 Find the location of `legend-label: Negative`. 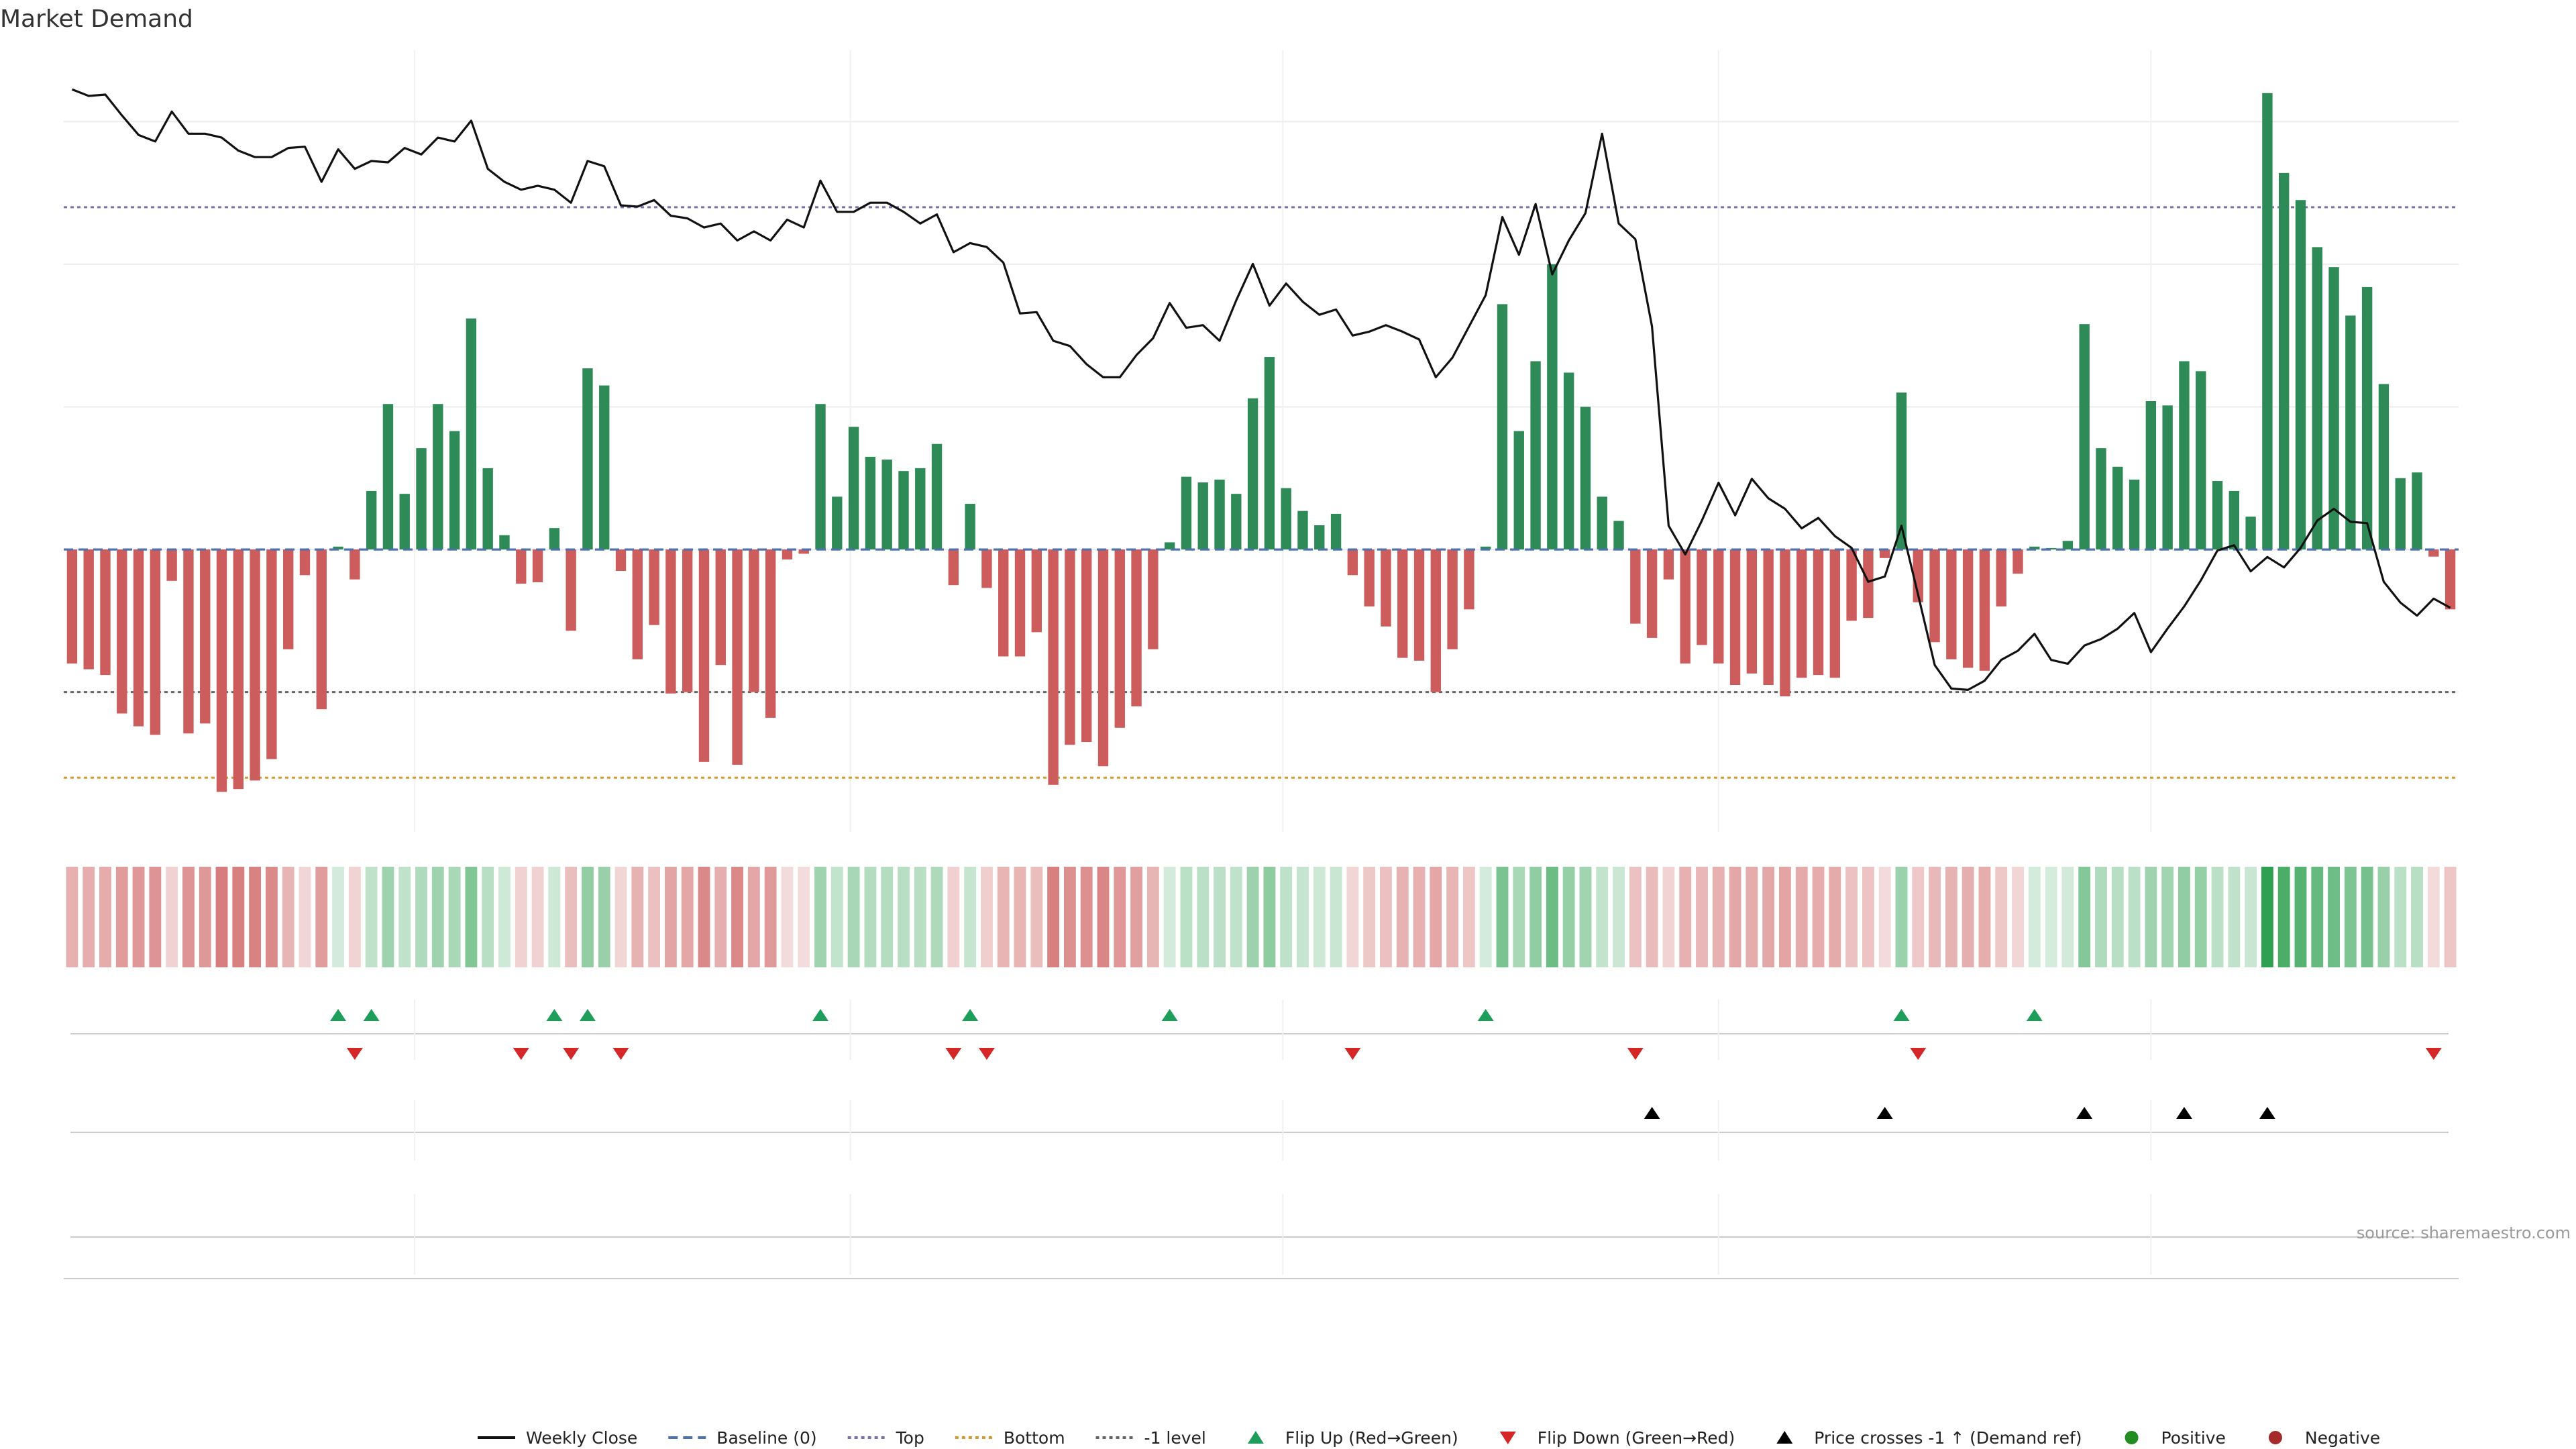

legend-label: Negative is located at coordinates (2342, 1438).